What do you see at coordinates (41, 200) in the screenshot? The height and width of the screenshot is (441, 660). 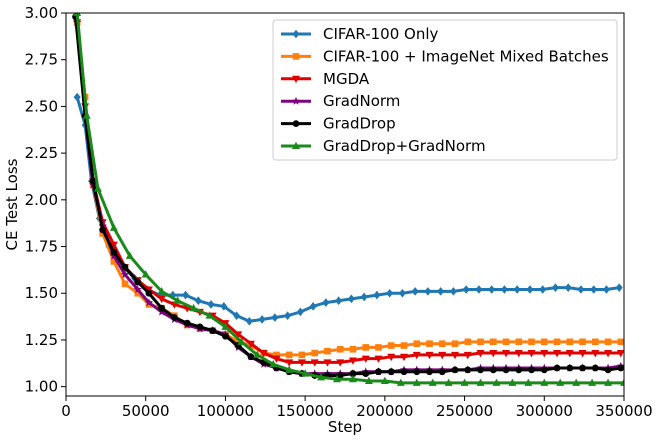 I see `y-tick-label: 2.00` at bounding box center [41, 200].